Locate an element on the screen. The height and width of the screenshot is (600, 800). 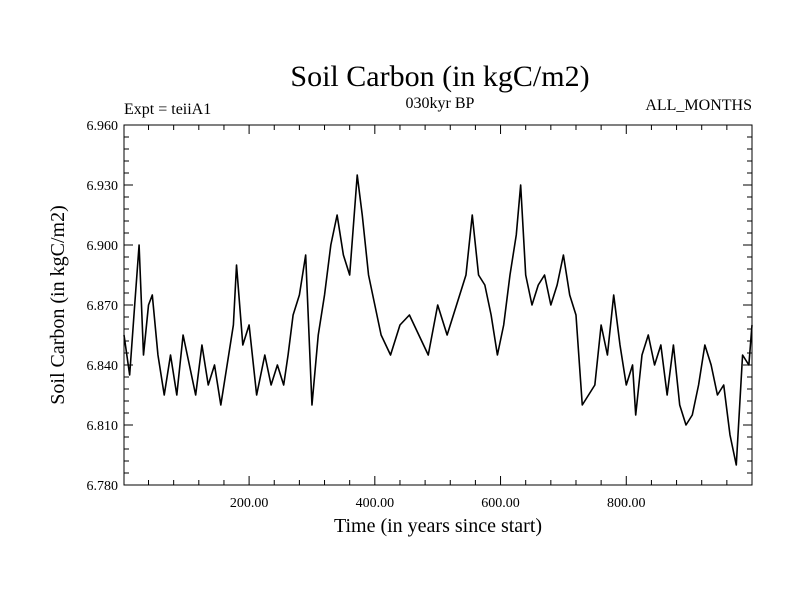
x-tick-label: 800.00 is located at coordinates (626, 503).